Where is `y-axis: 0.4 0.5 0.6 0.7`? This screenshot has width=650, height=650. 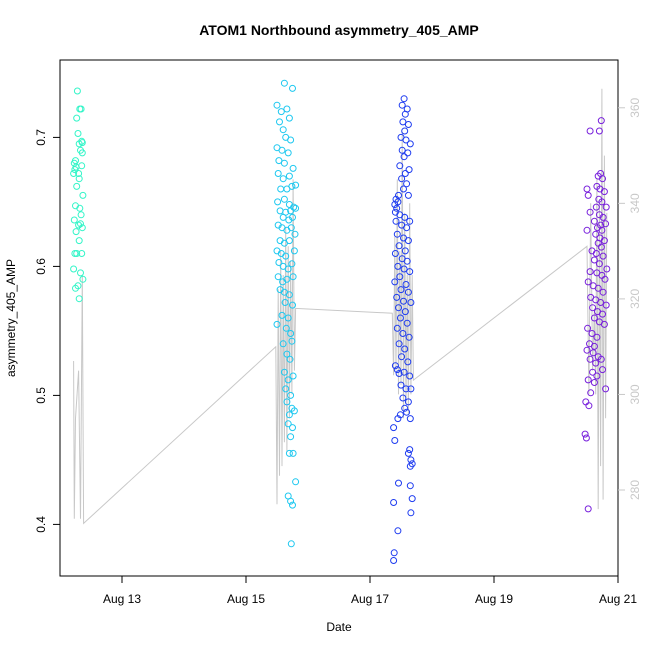 y-axis: 0.4 0.5 0.6 0.7 is located at coordinates (47, 331).